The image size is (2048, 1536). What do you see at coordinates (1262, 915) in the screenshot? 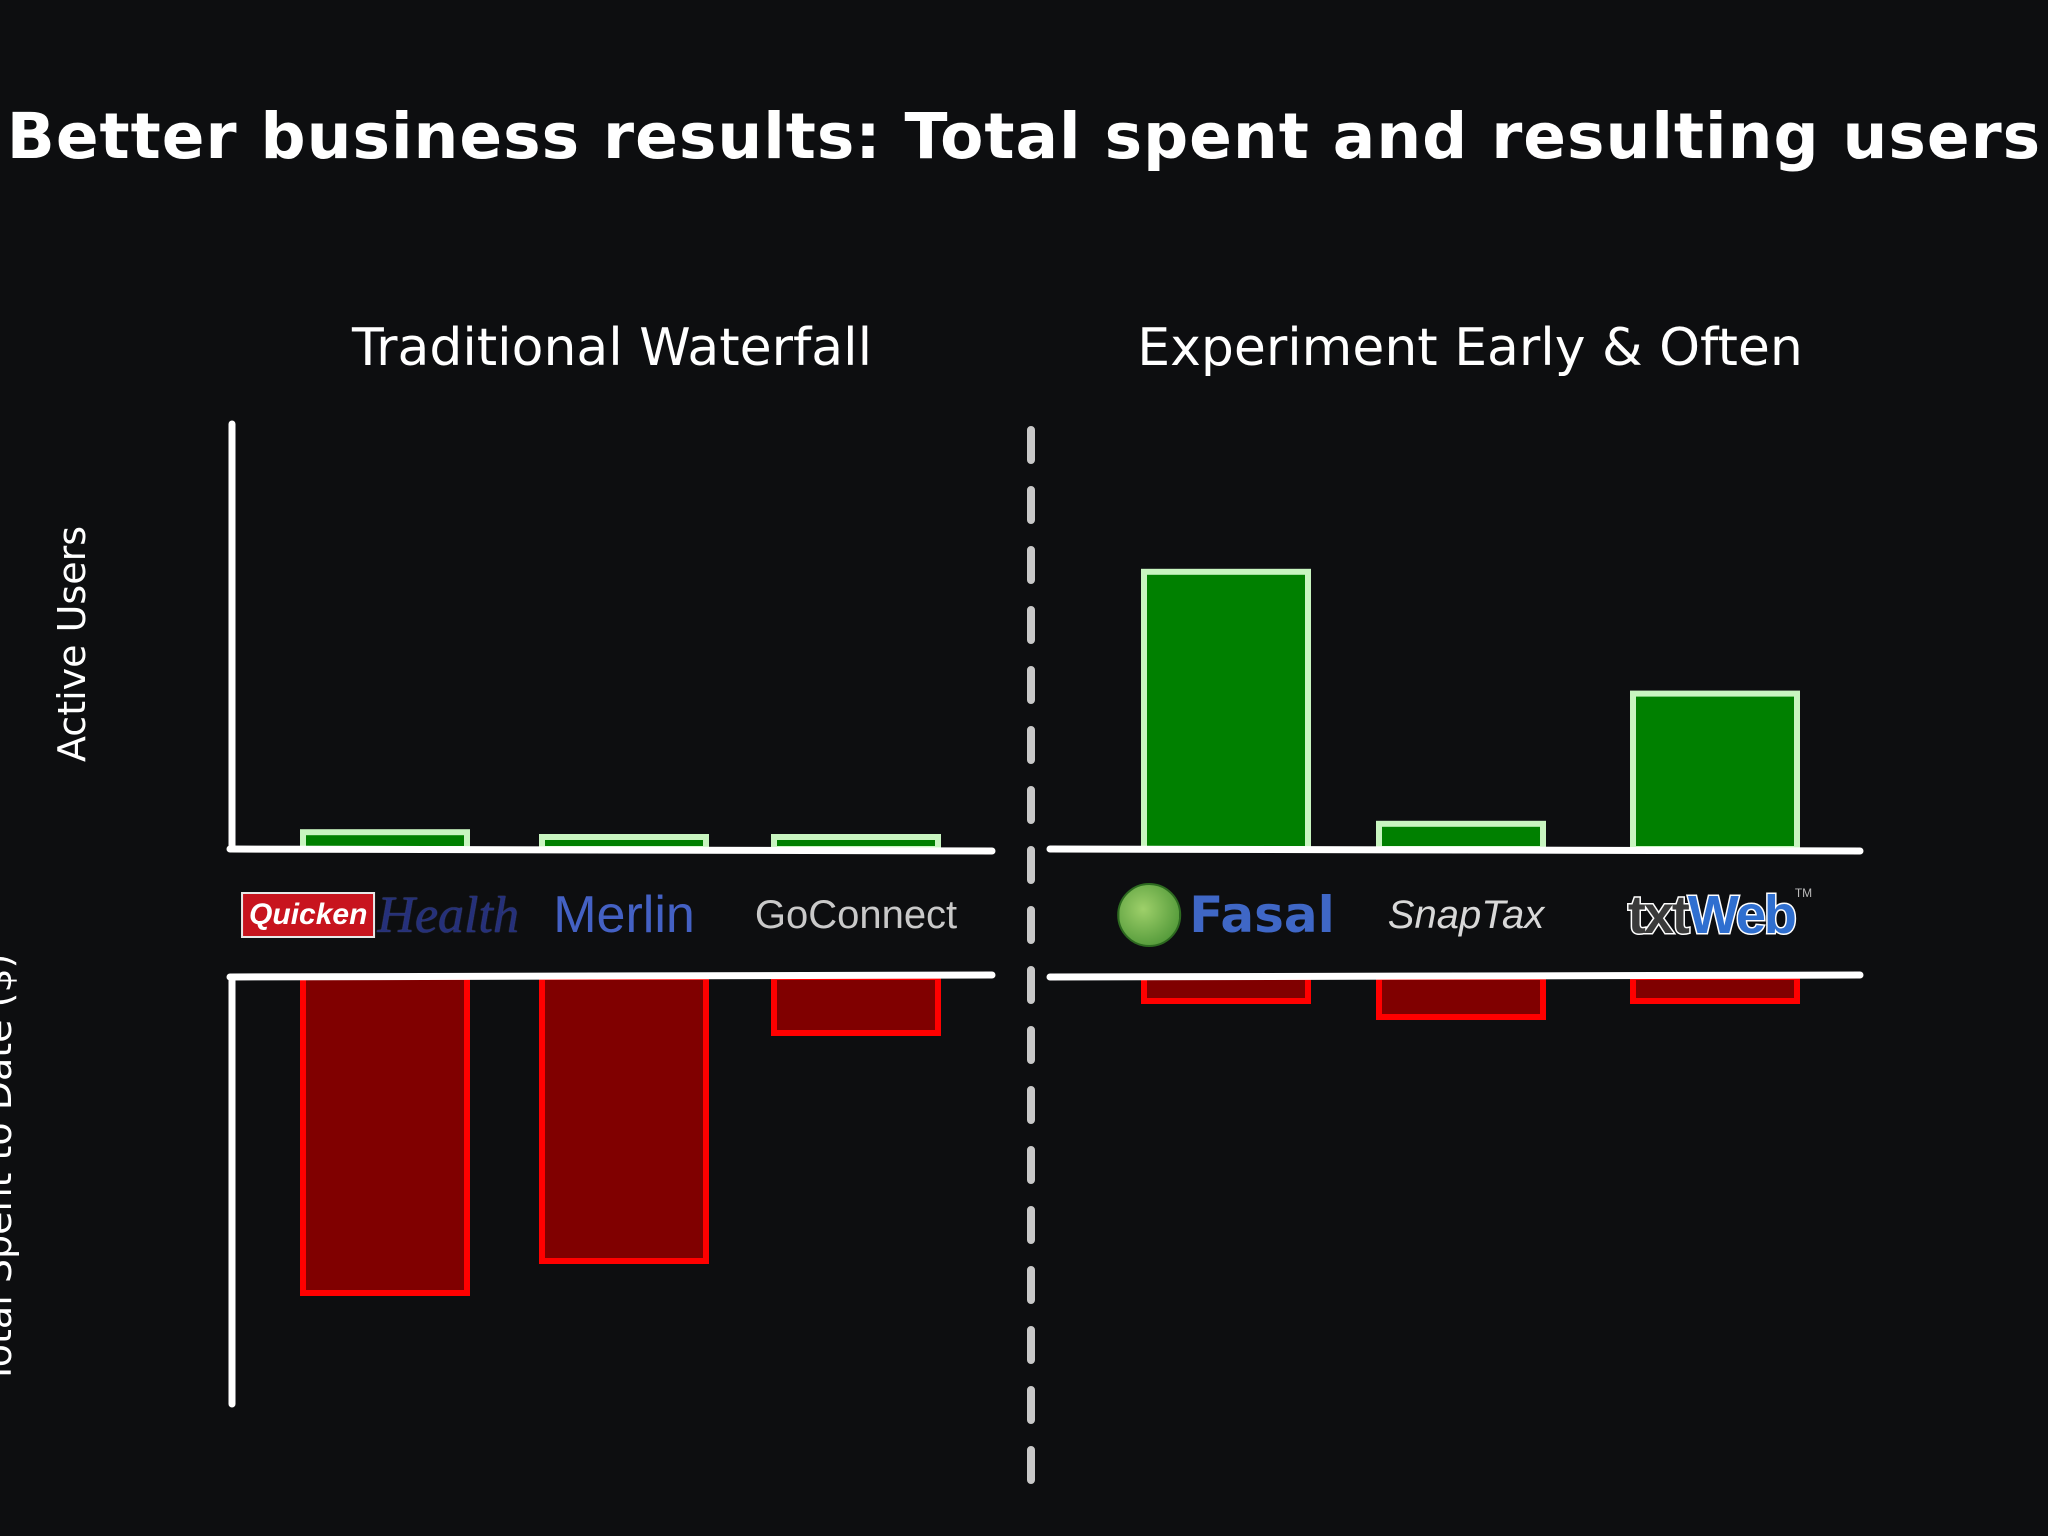
I see `brand-fasal-text: Fasal` at bounding box center [1262, 915].